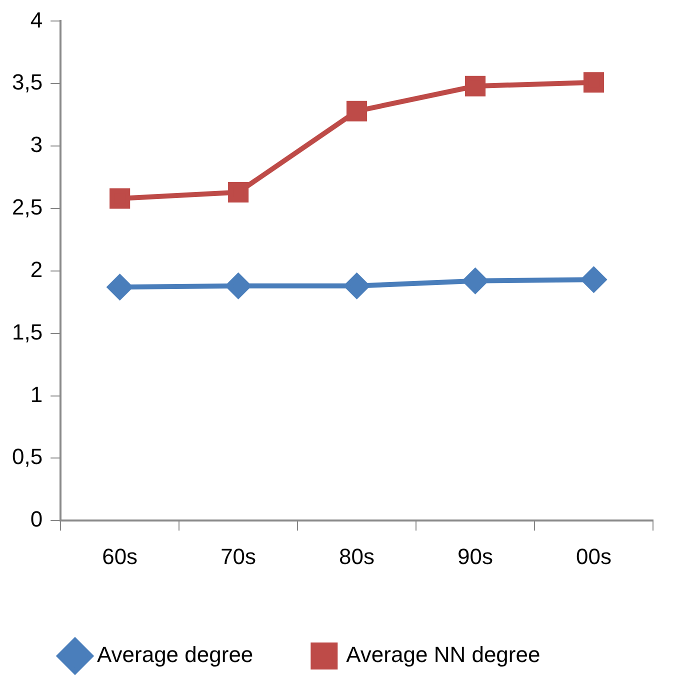  Describe the element at coordinates (27, 82) in the screenshot. I see `y-tick-label: 3,5` at that location.